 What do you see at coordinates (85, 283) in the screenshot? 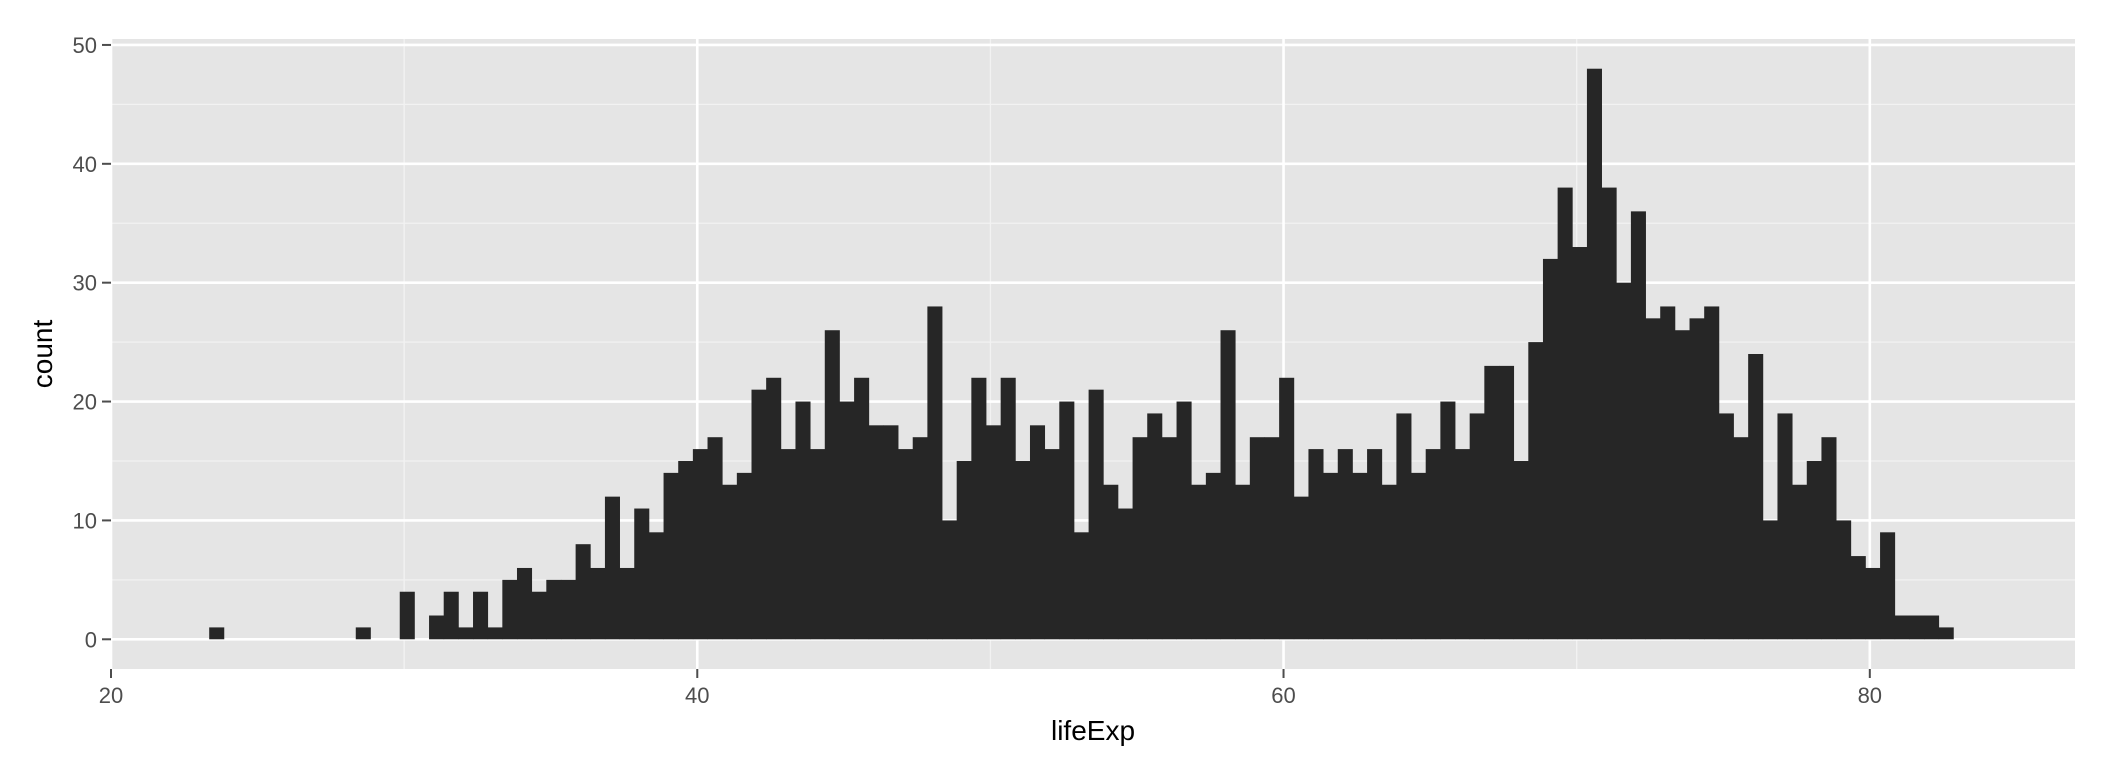
I see `y-tick-label: 30` at bounding box center [85, 283].